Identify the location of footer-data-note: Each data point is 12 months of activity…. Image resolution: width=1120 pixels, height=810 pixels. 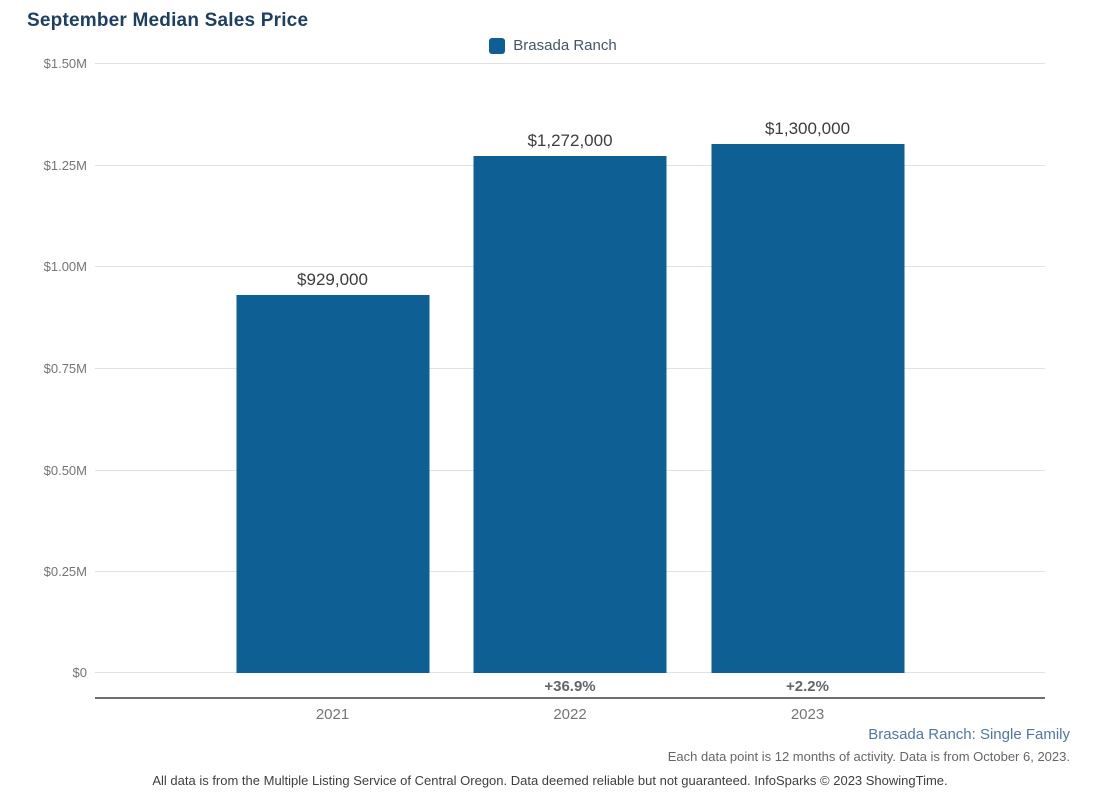
(868, 756).